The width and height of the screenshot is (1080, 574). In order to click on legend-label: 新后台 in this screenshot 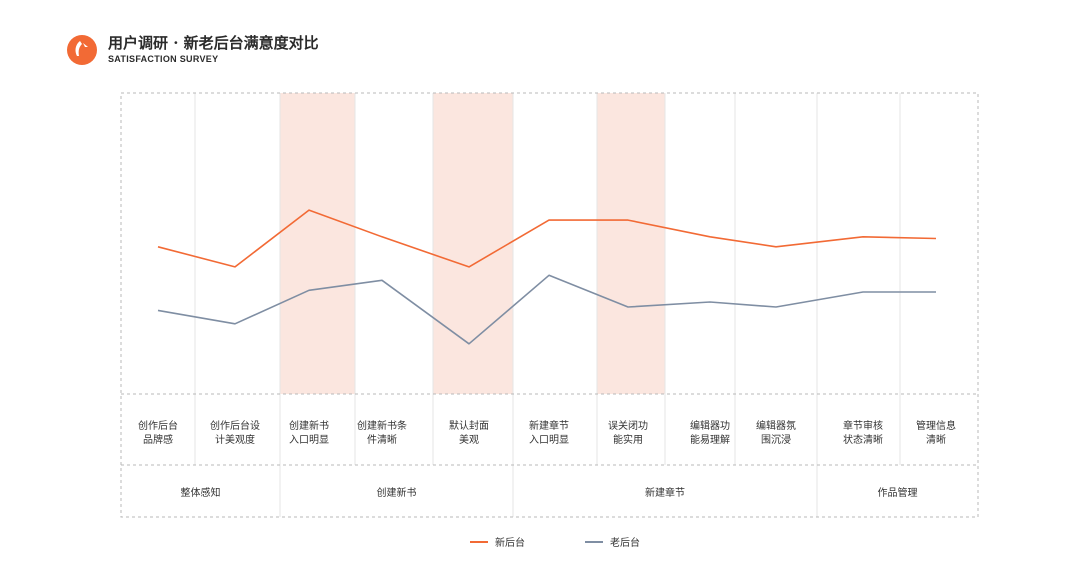, I will do `click(510, 542)`.